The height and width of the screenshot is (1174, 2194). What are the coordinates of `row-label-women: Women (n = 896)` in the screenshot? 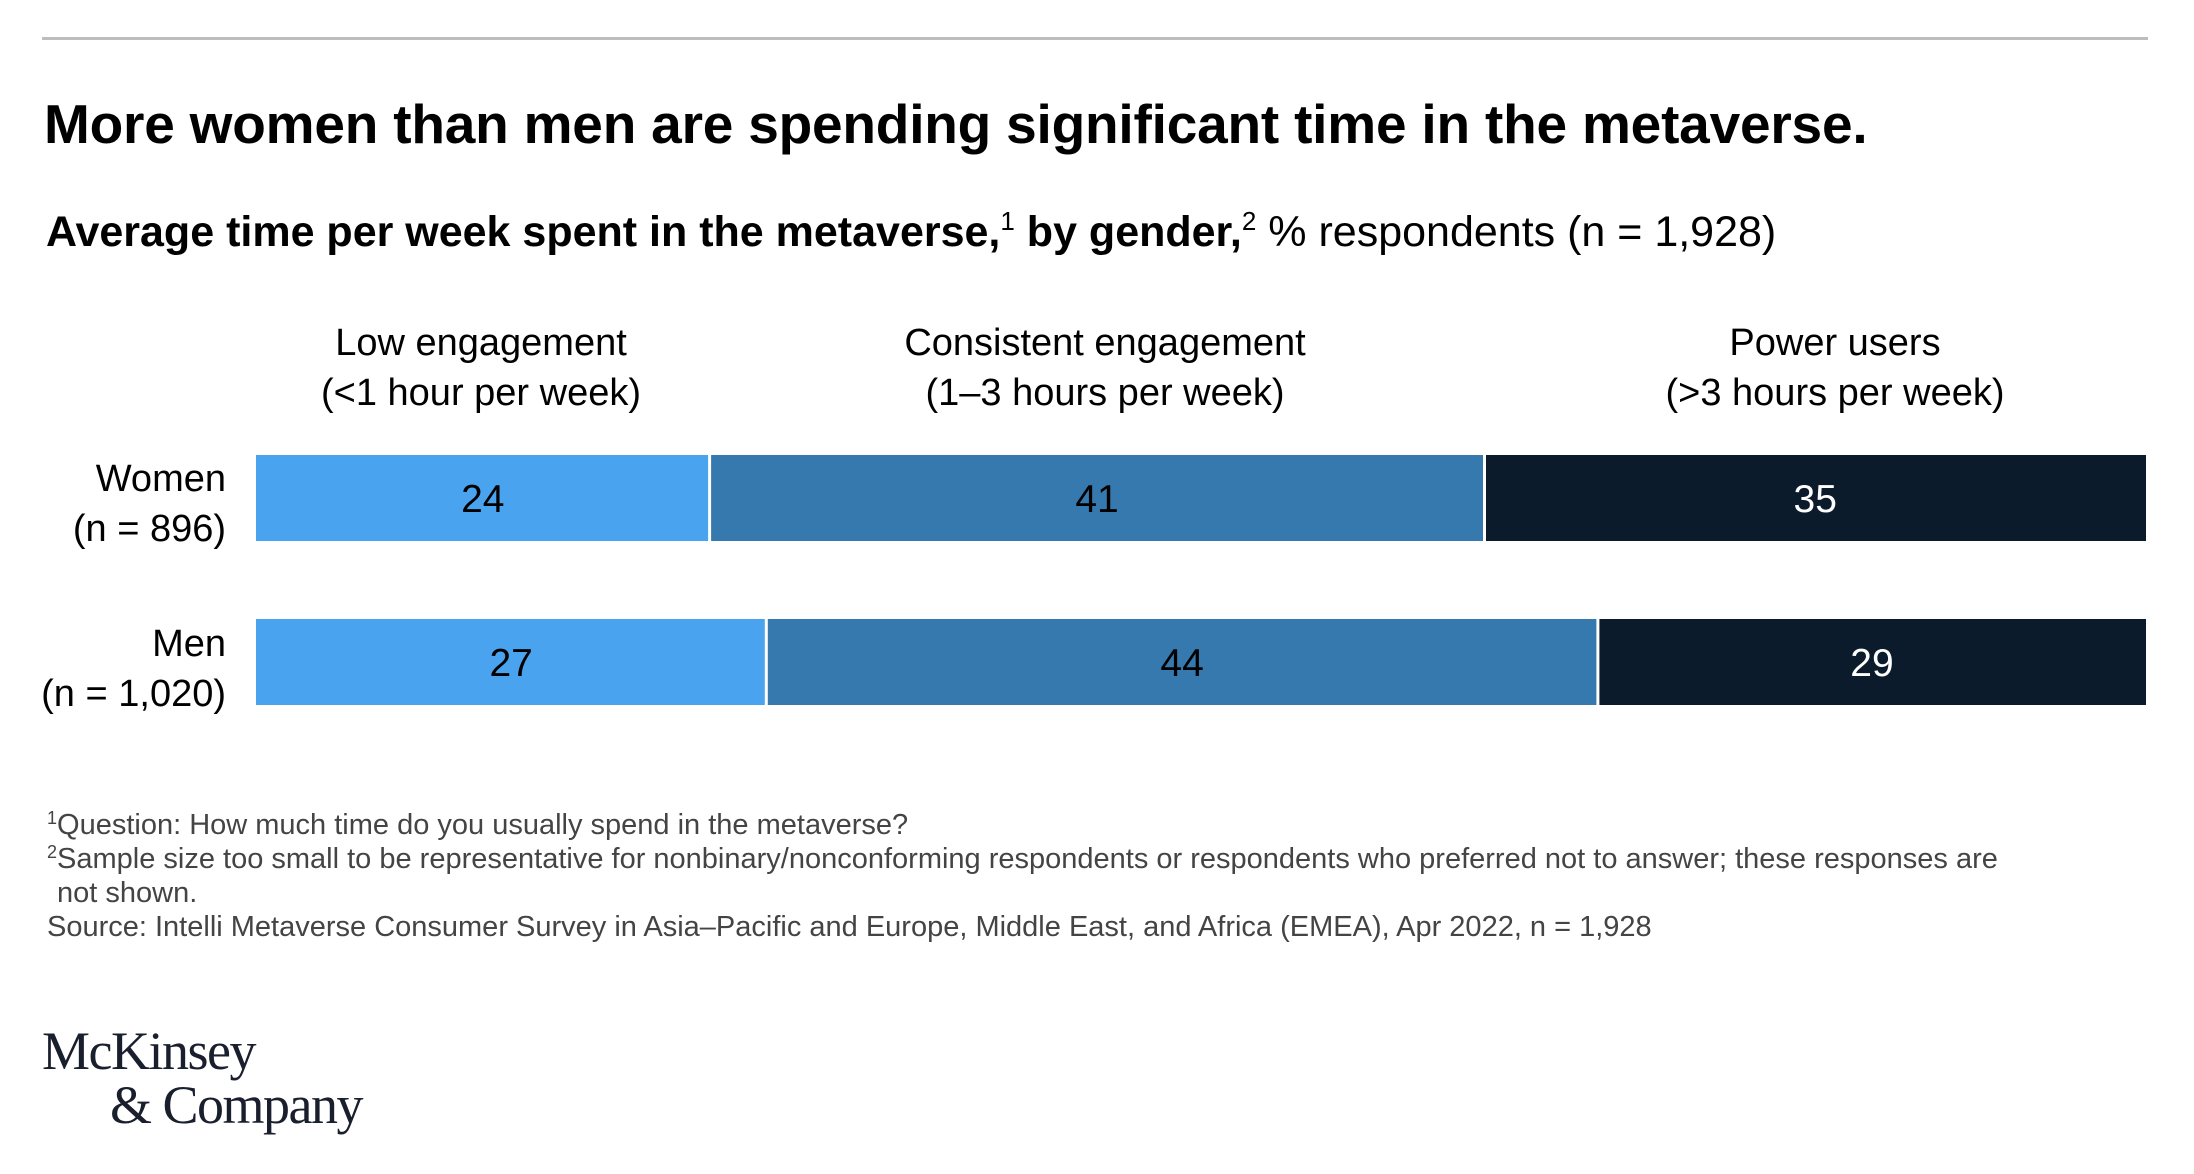 It's located at (149, 504).